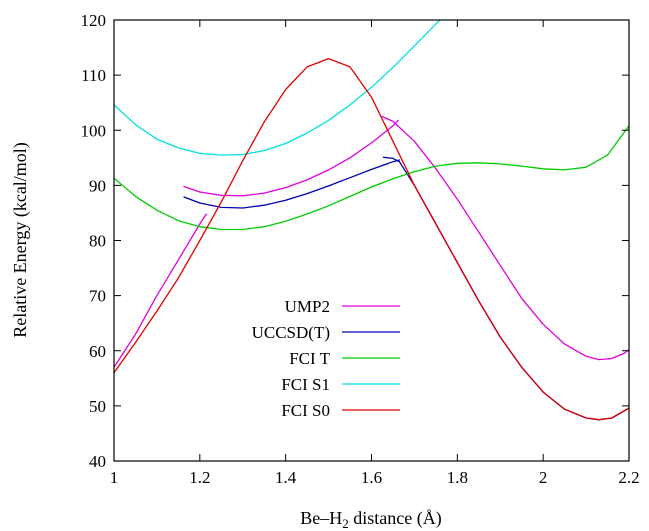  I want to click on x-tick-label: 1.2, so click(199, 477).